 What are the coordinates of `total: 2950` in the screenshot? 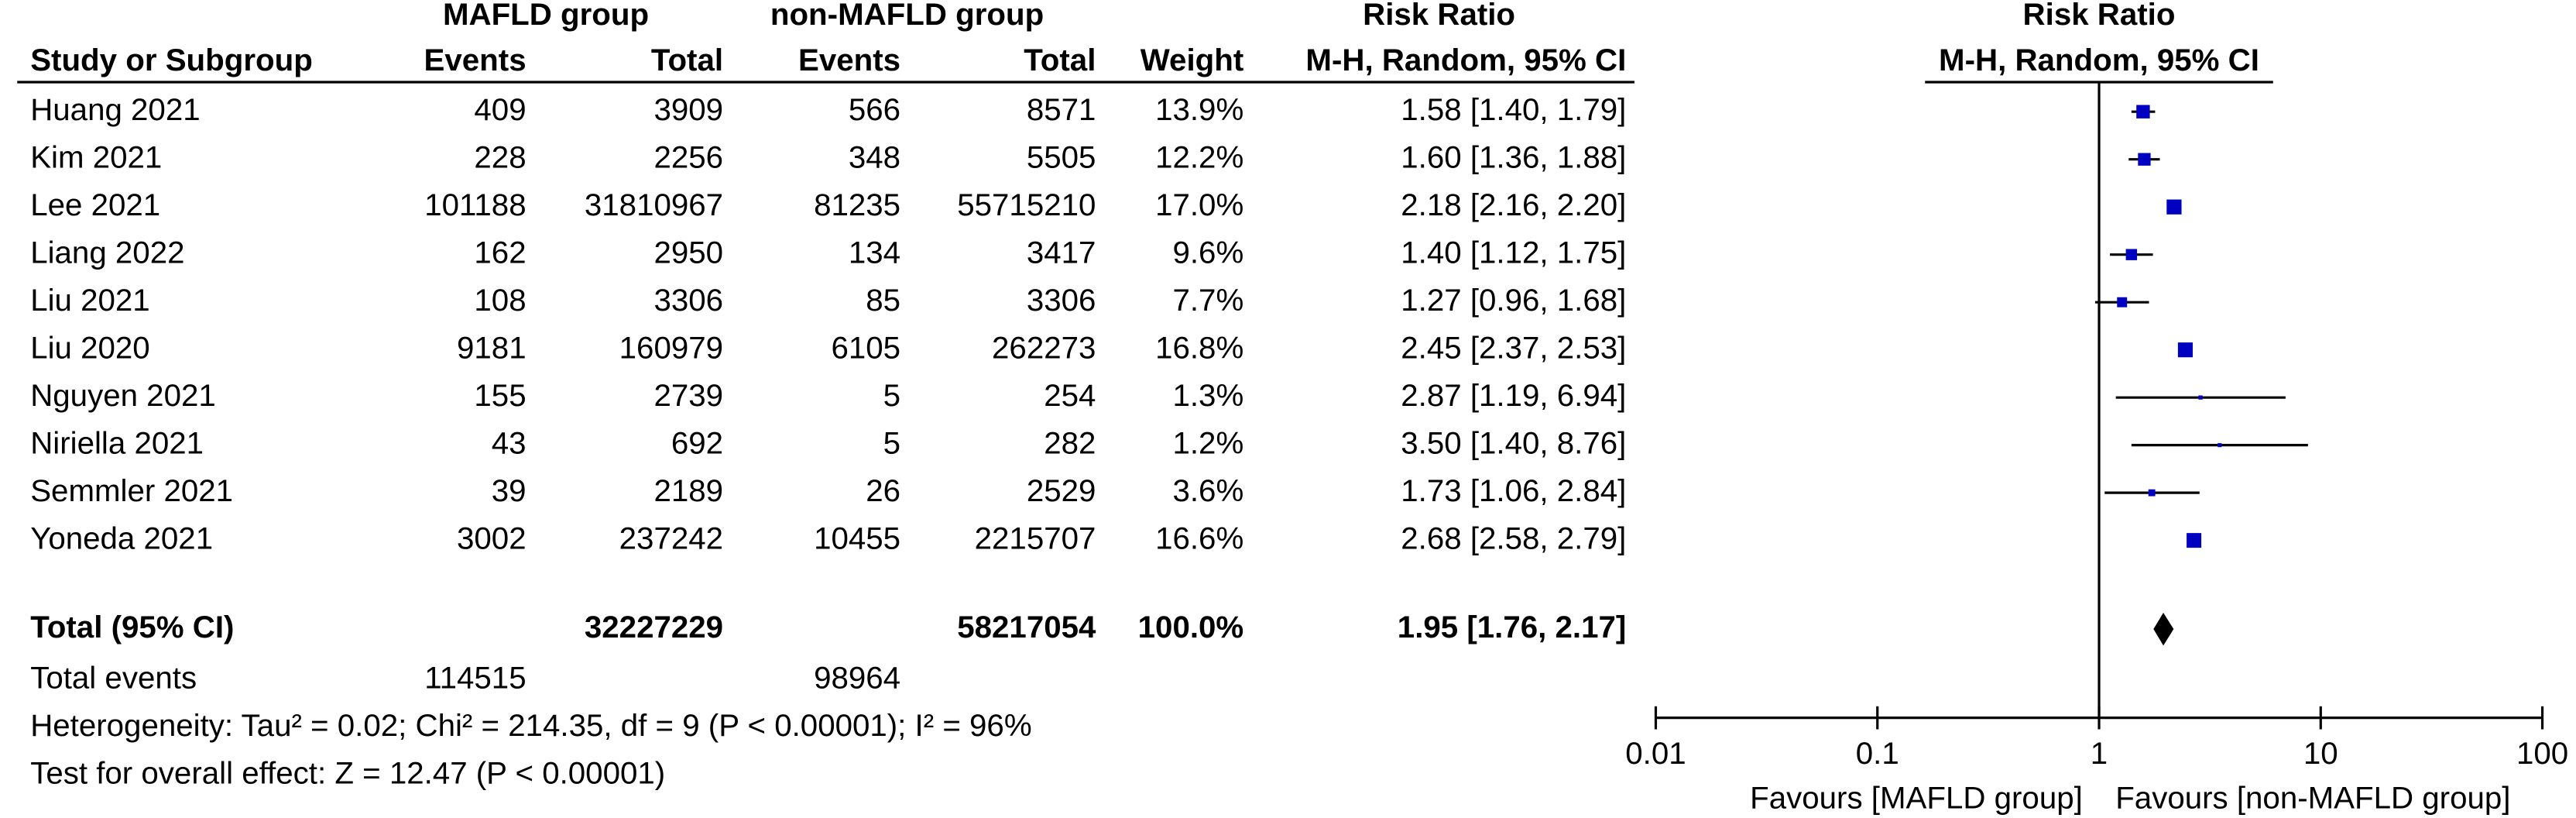 It's located at (688, 252).